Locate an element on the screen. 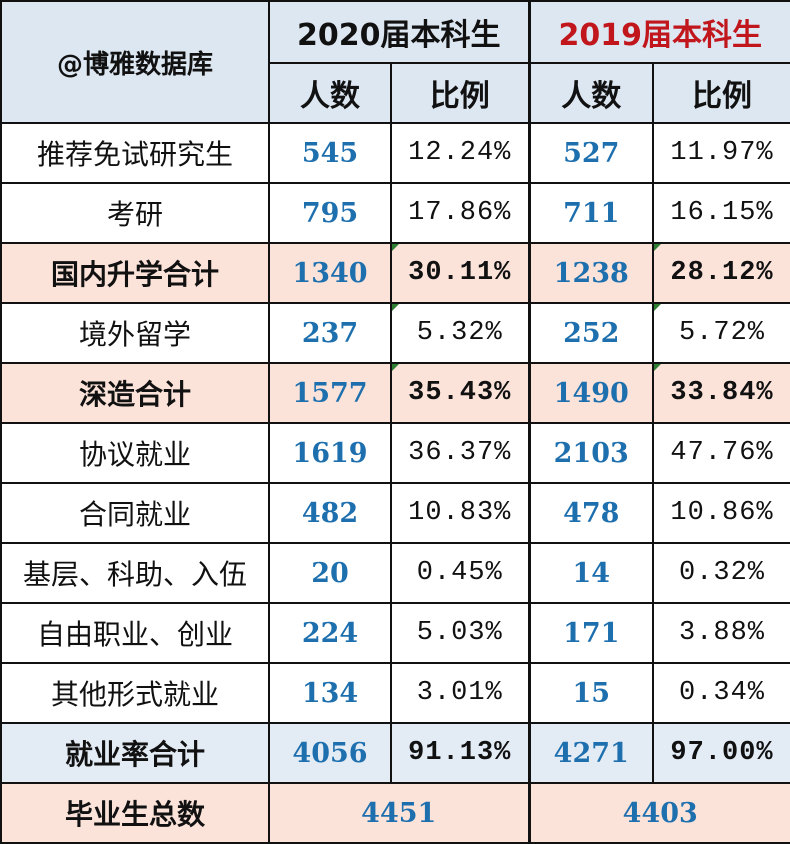  ratio-2020: 12.24% is located at coordinates (460, 153).